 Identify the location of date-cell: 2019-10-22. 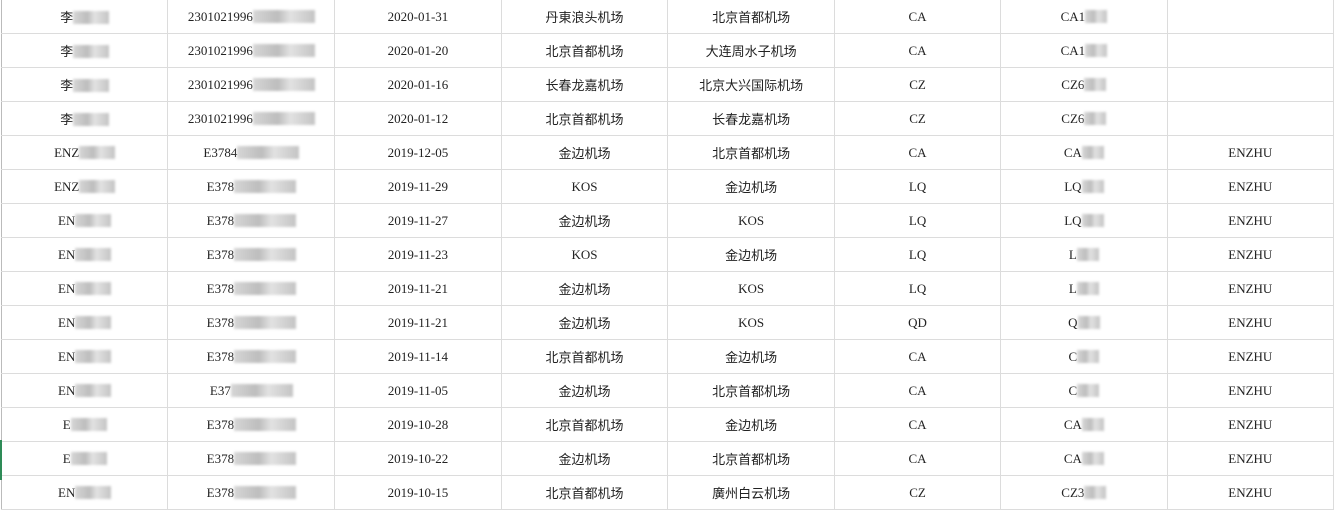
(418, 458).